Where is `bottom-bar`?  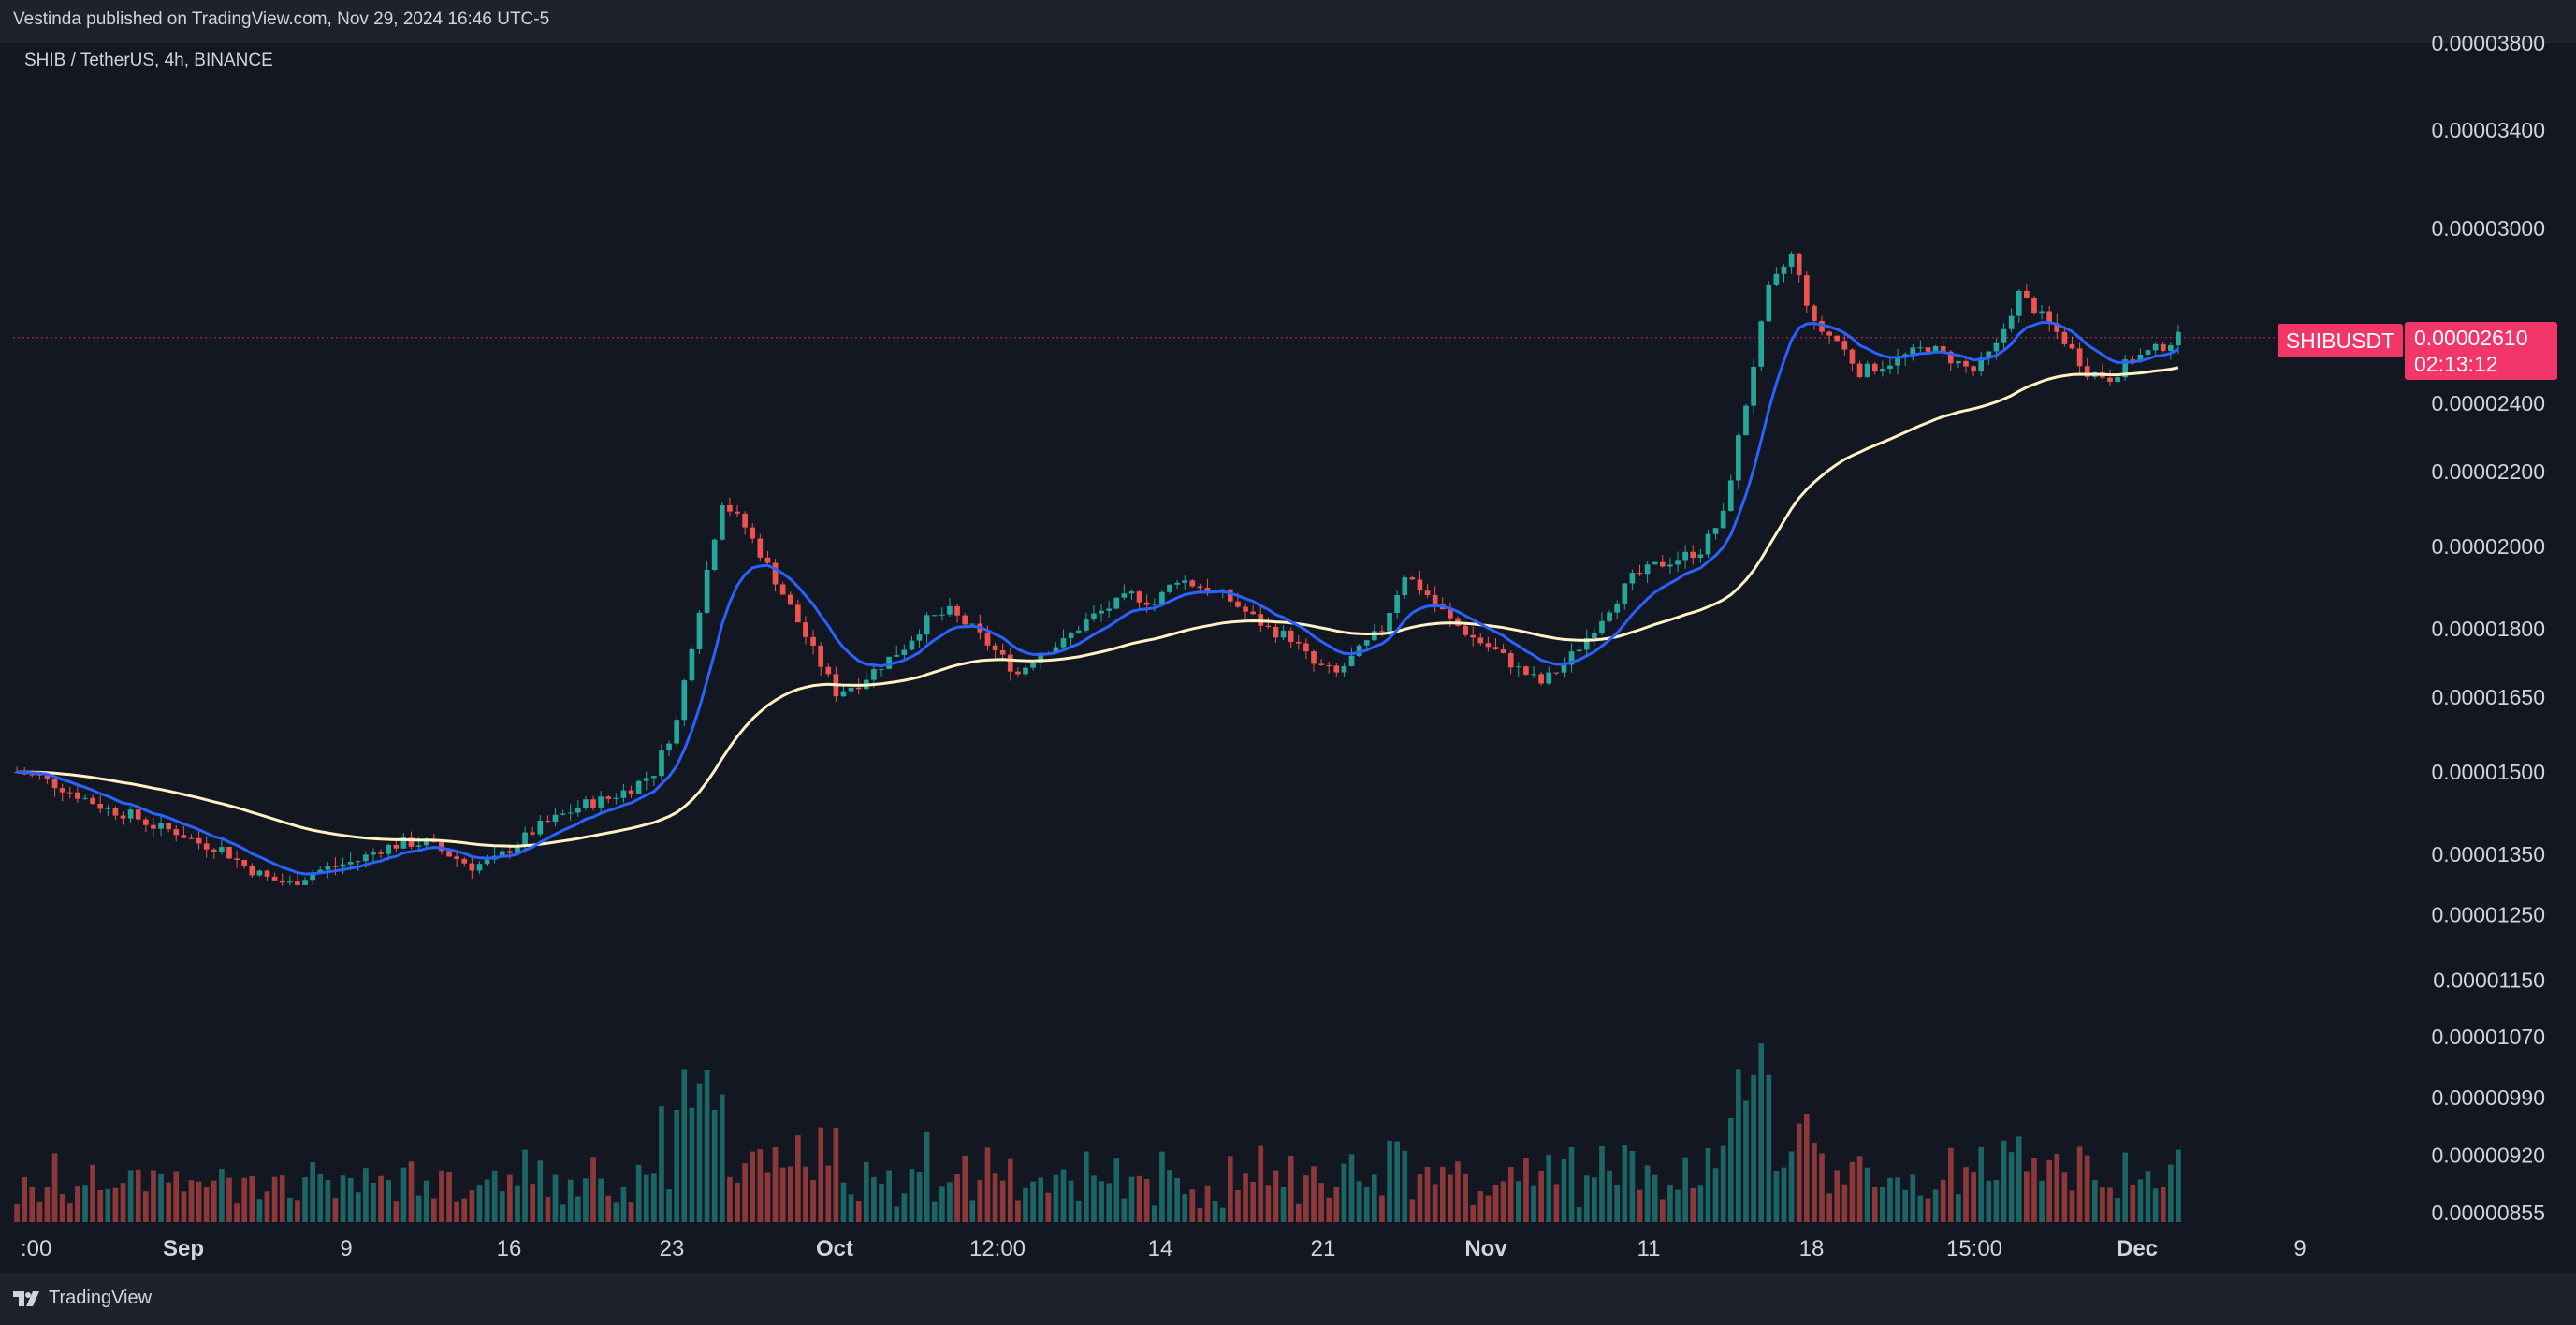 bottom-bar is located at coordinates (1288, 1299).